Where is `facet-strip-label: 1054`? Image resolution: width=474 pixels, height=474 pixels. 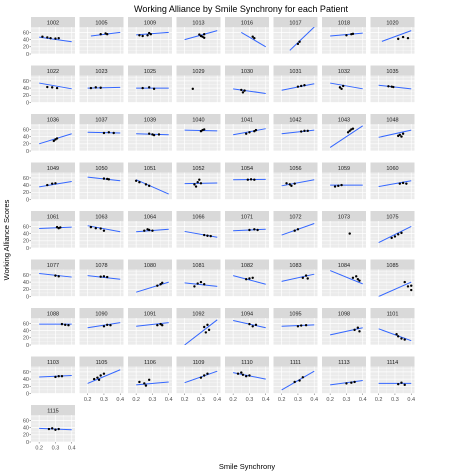 facet-strip-label: 1054 is located at coordinates (247, 169).